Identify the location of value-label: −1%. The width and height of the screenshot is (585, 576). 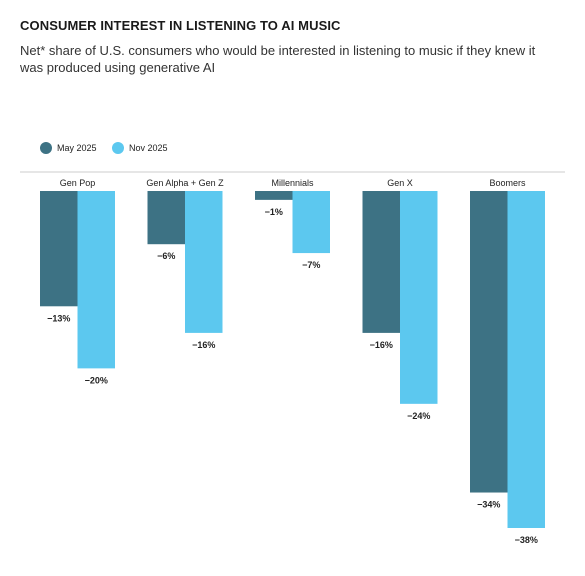
(274, 212).